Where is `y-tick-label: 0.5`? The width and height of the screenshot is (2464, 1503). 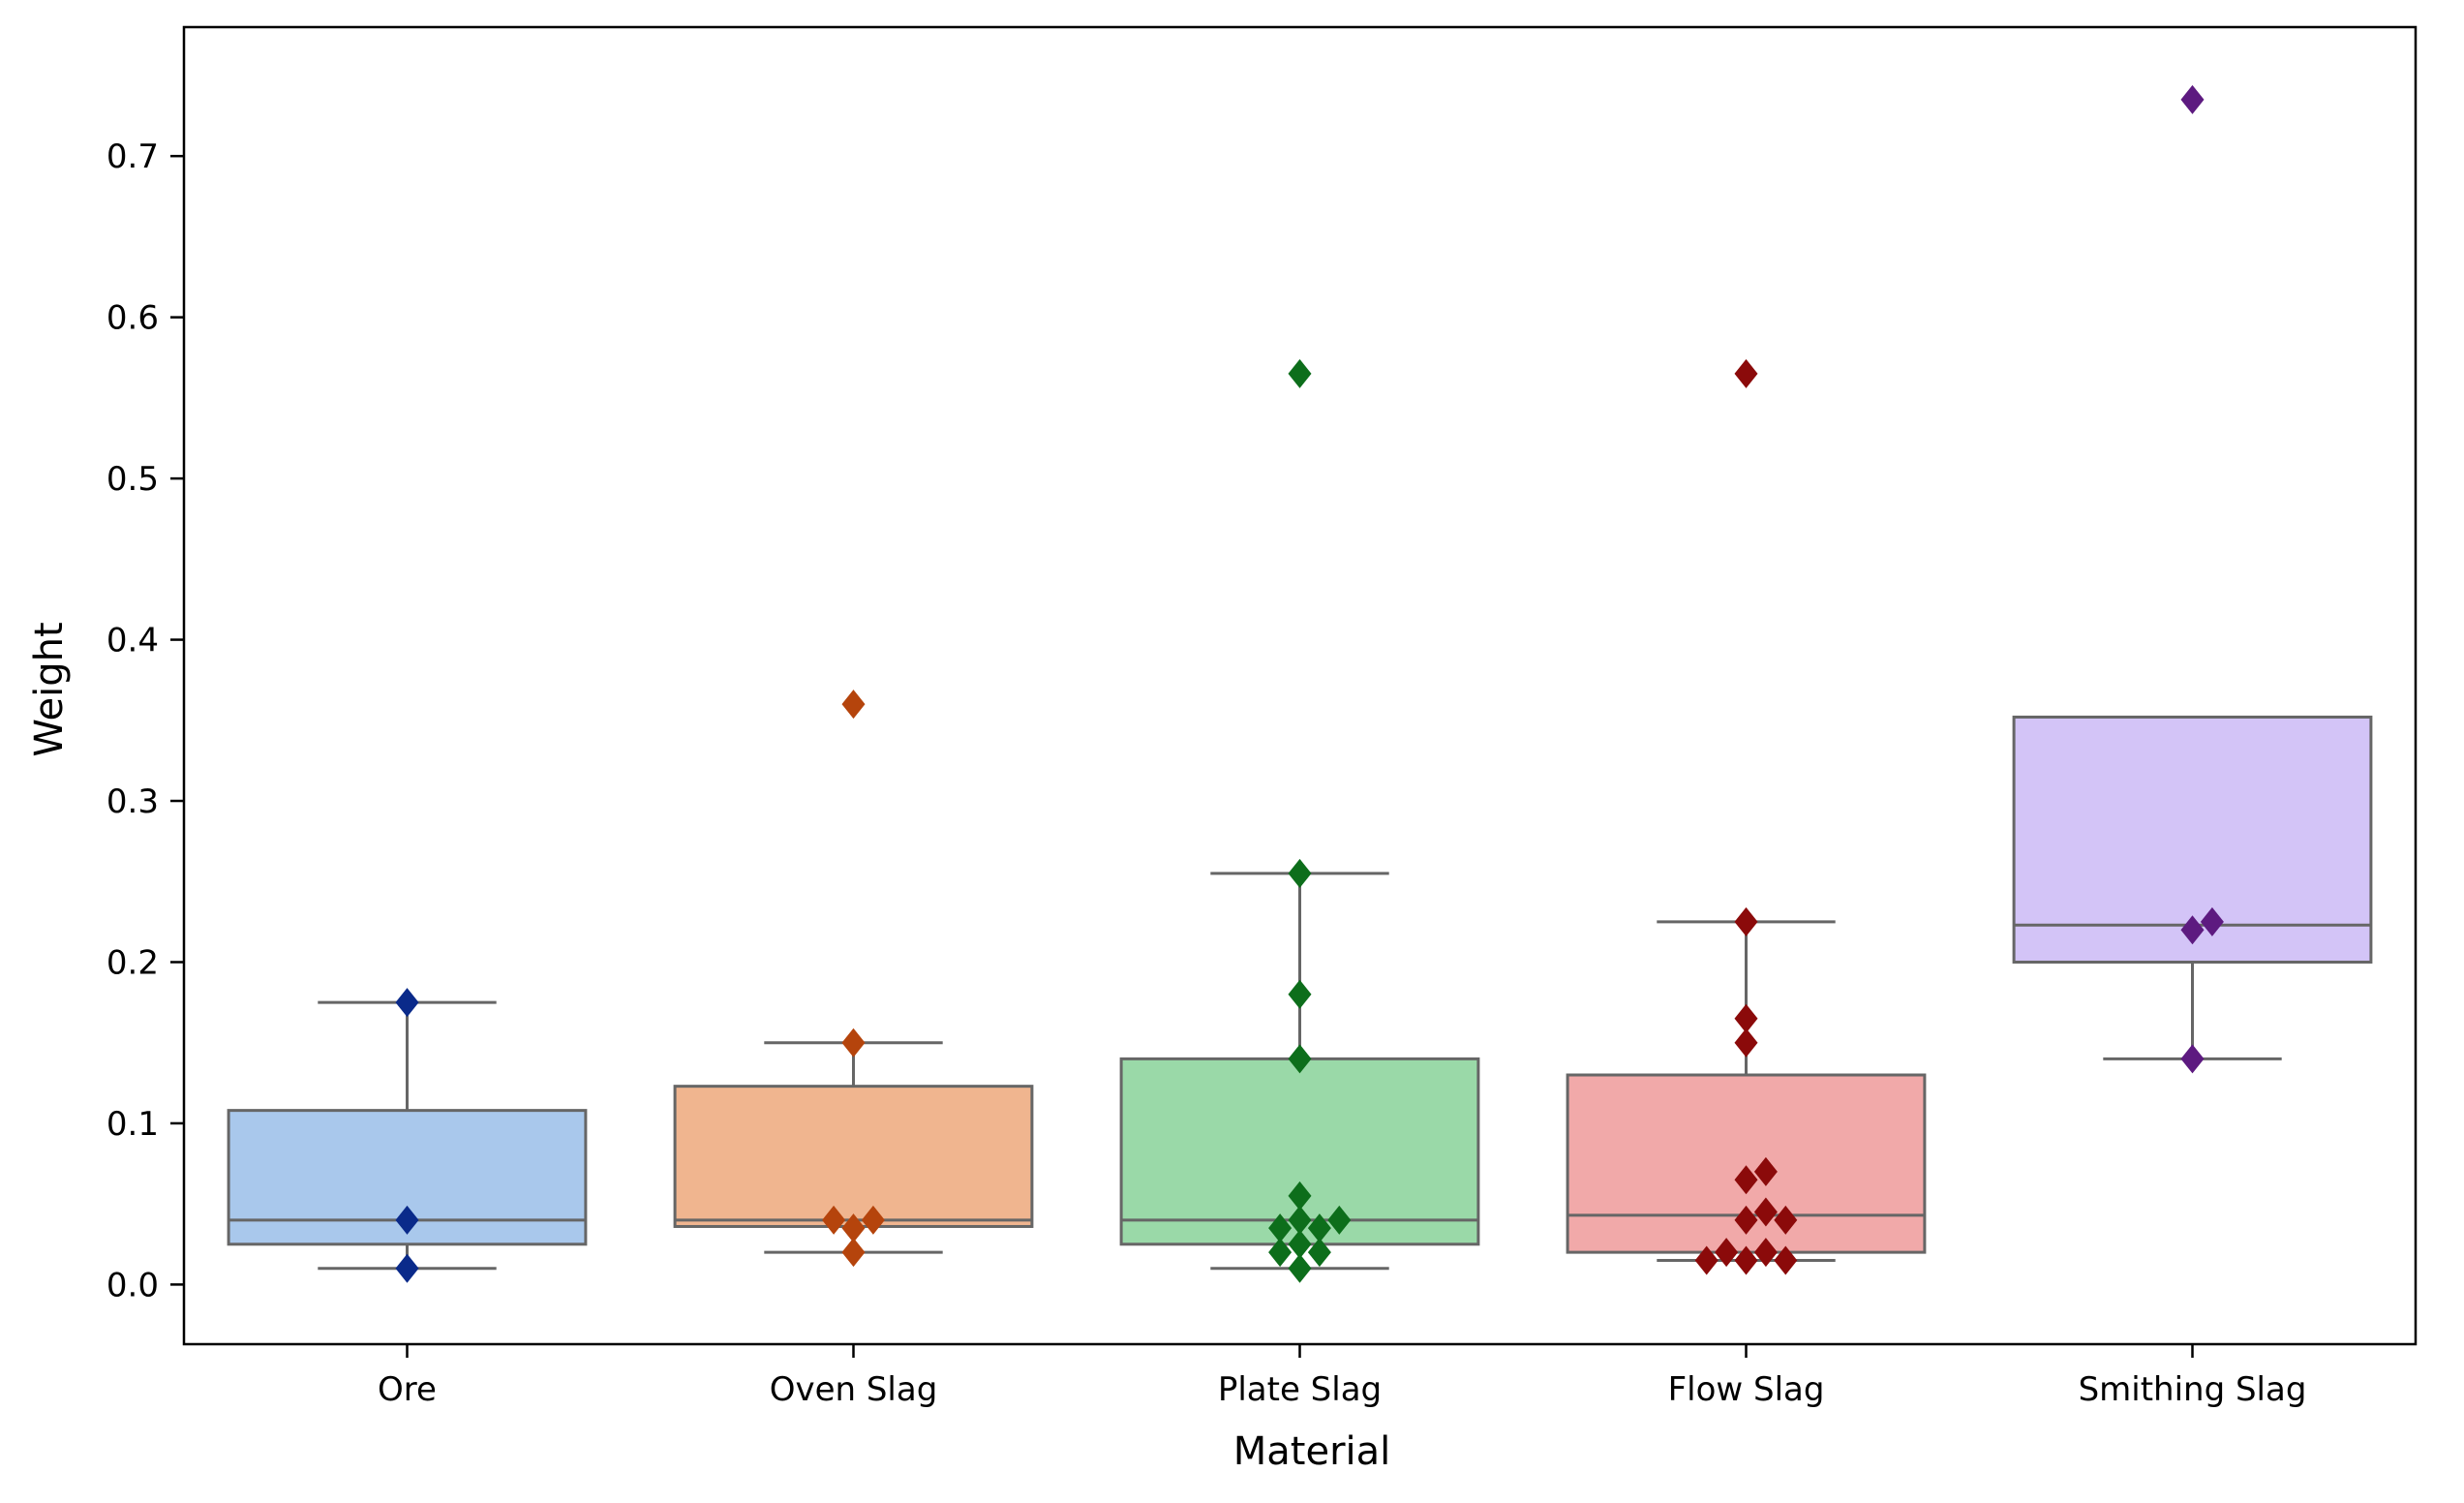
y-tick-label: 0.5 is located at coordinates (132, 479).